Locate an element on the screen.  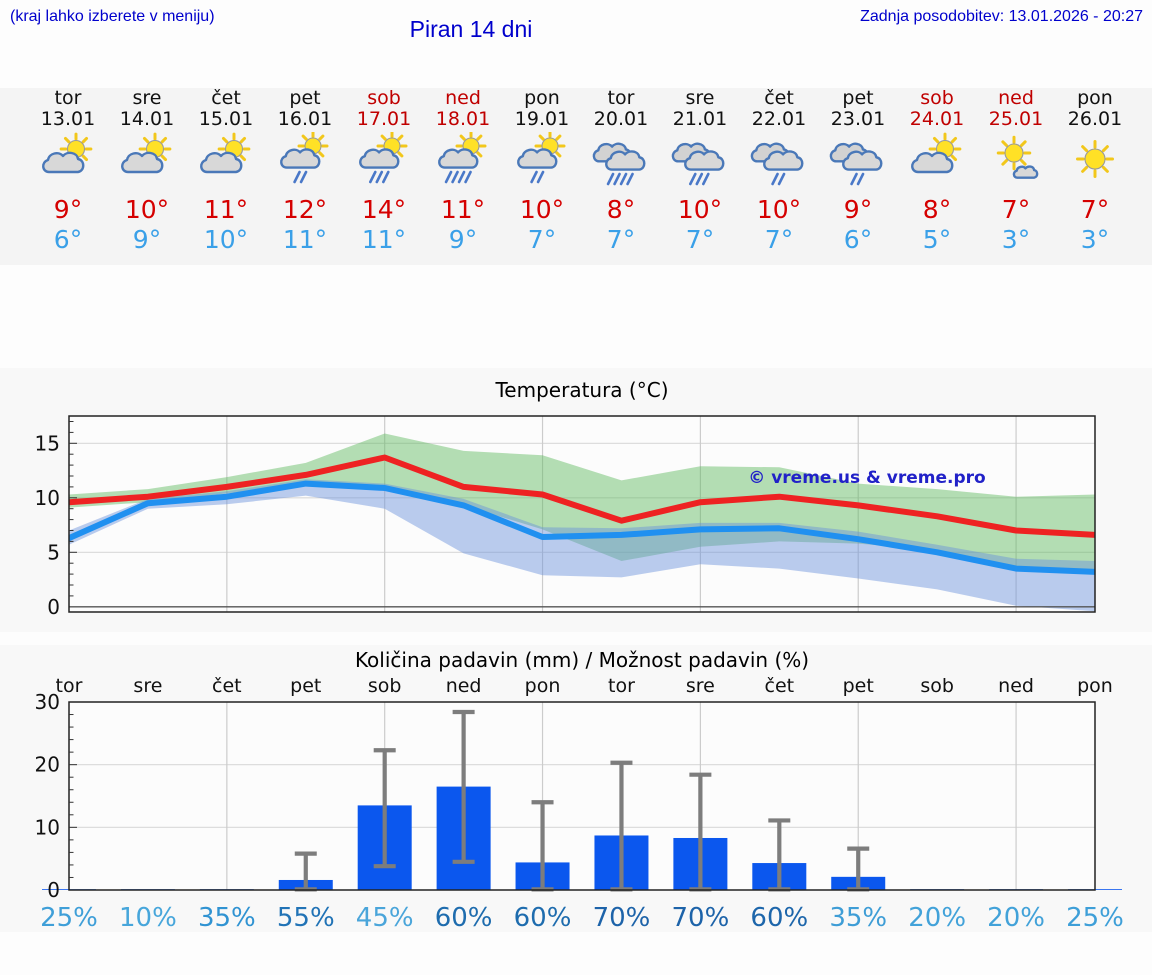
day-name: pet is located at coordinates (305, 98).